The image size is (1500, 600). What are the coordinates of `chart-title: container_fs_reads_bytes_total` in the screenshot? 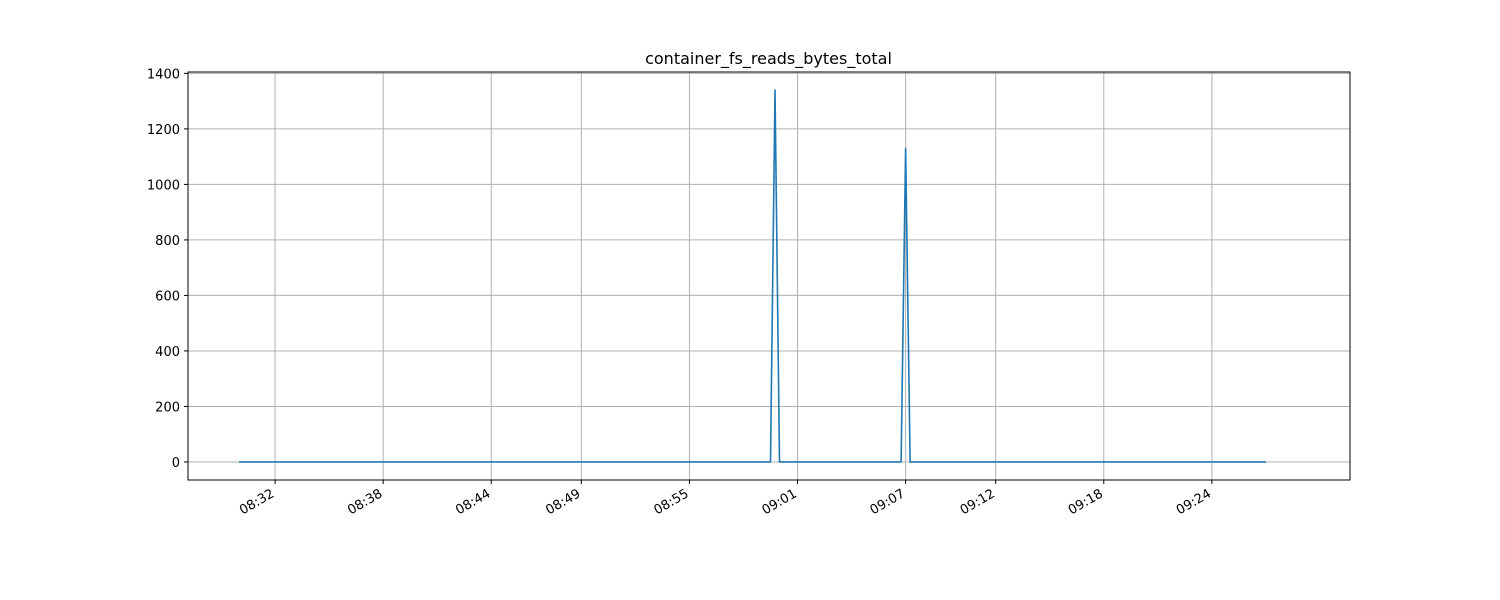 It's located at (768, 59).